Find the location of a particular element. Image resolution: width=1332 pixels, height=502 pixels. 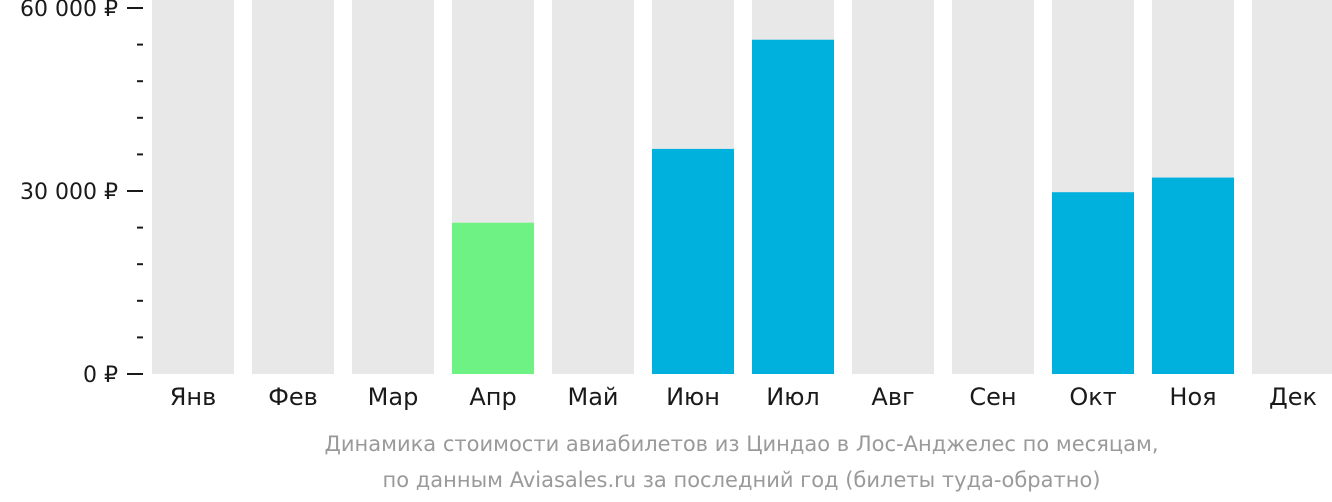

x-tick-label-3: Мар is located at coordinates (393, 397).